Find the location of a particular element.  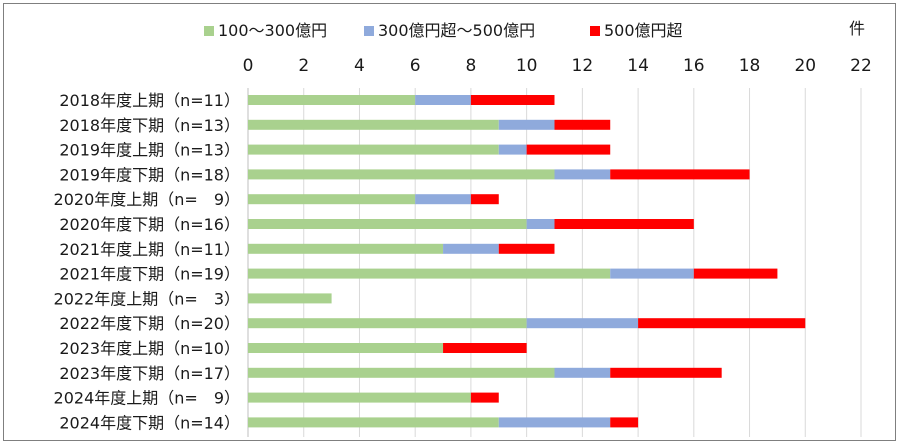

category-label: 2023年度上期（n=10） is located at coordinates (149, 348).